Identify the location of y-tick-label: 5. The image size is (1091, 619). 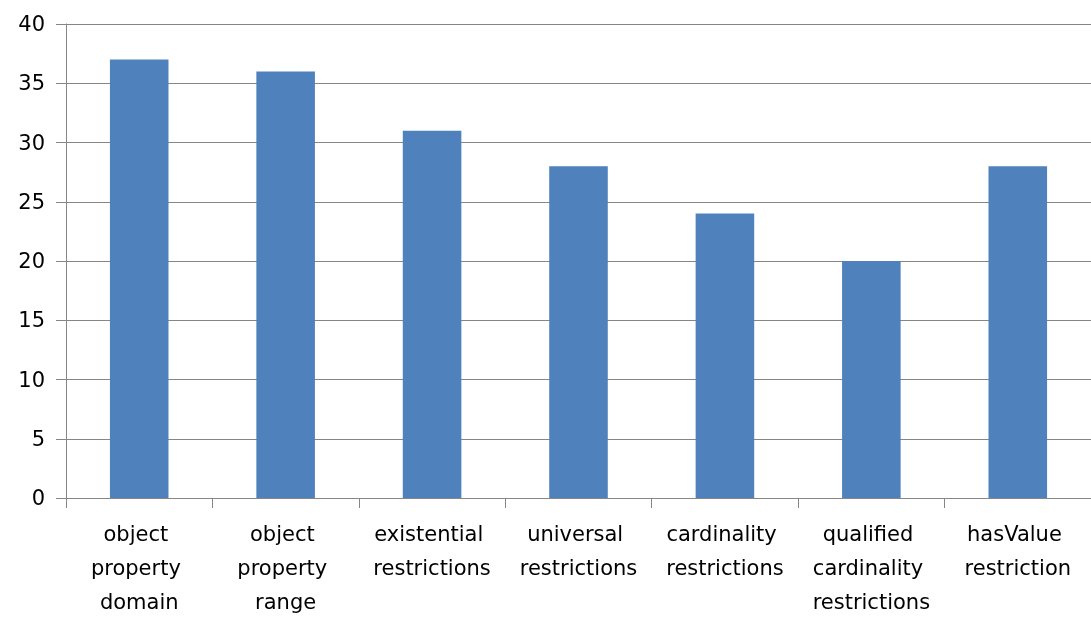
(38, 438).